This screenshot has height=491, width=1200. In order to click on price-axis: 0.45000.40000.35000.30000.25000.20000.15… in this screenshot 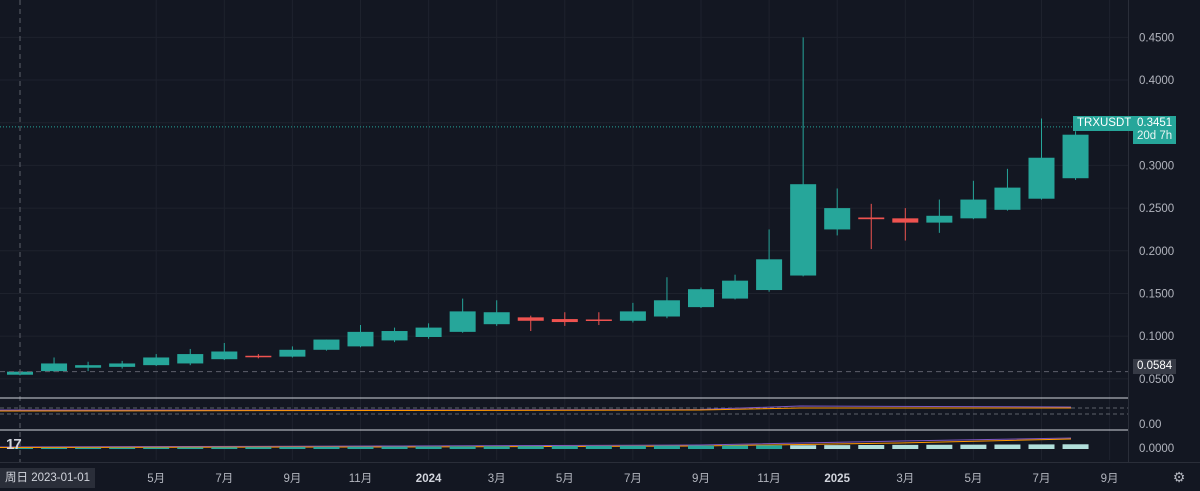, I will do `click(1156, 243)`.